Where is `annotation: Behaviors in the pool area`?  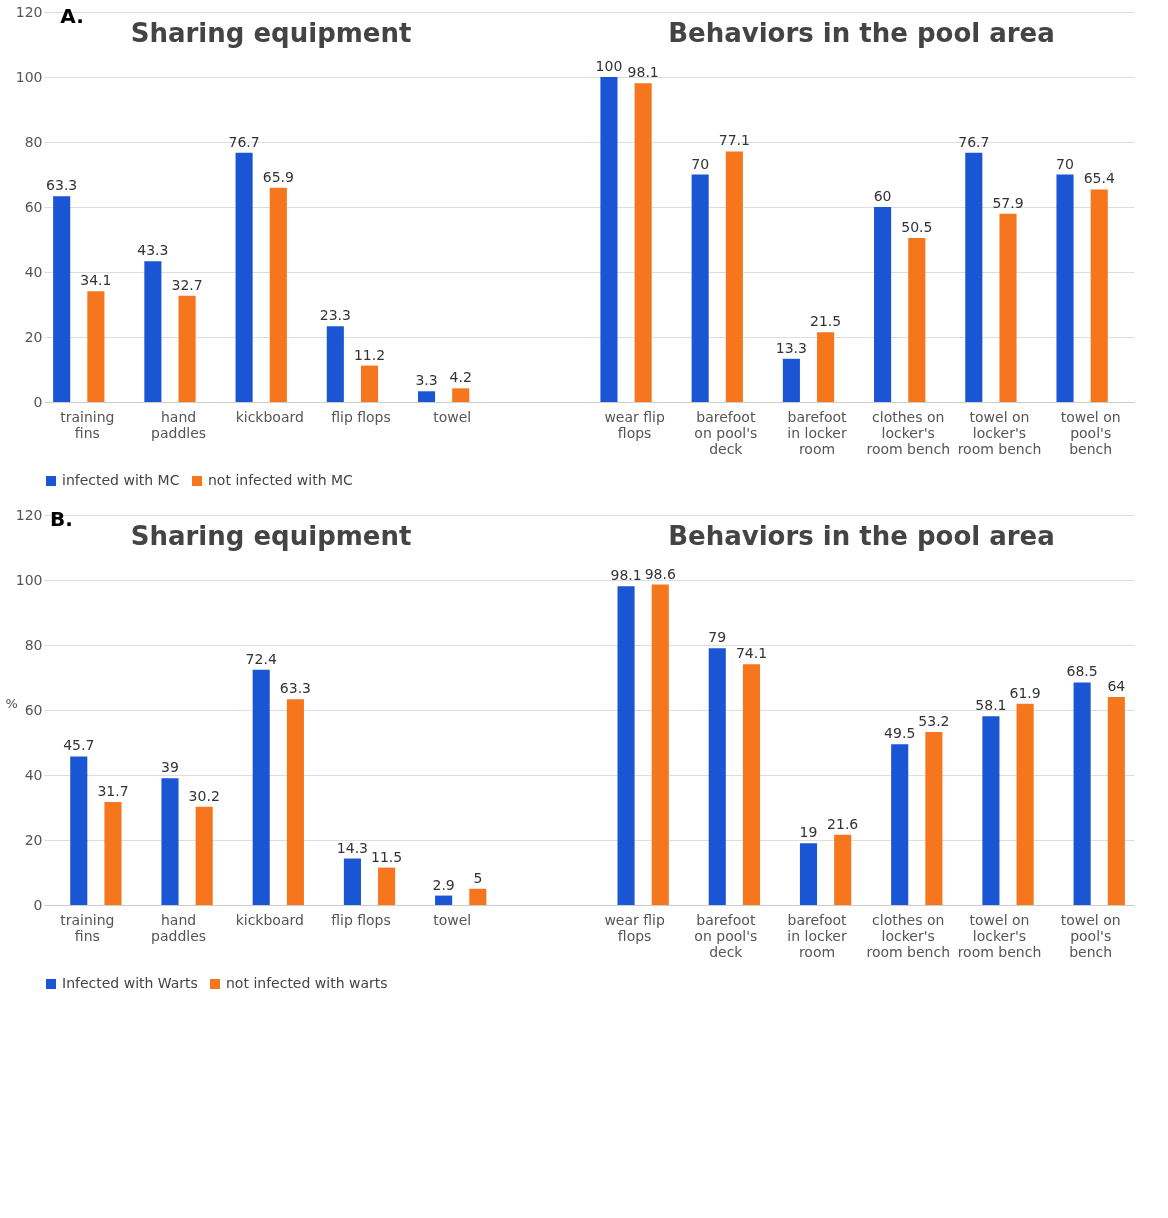
annotation: Behaviors in the pool area is located at coordinates (861, 33).